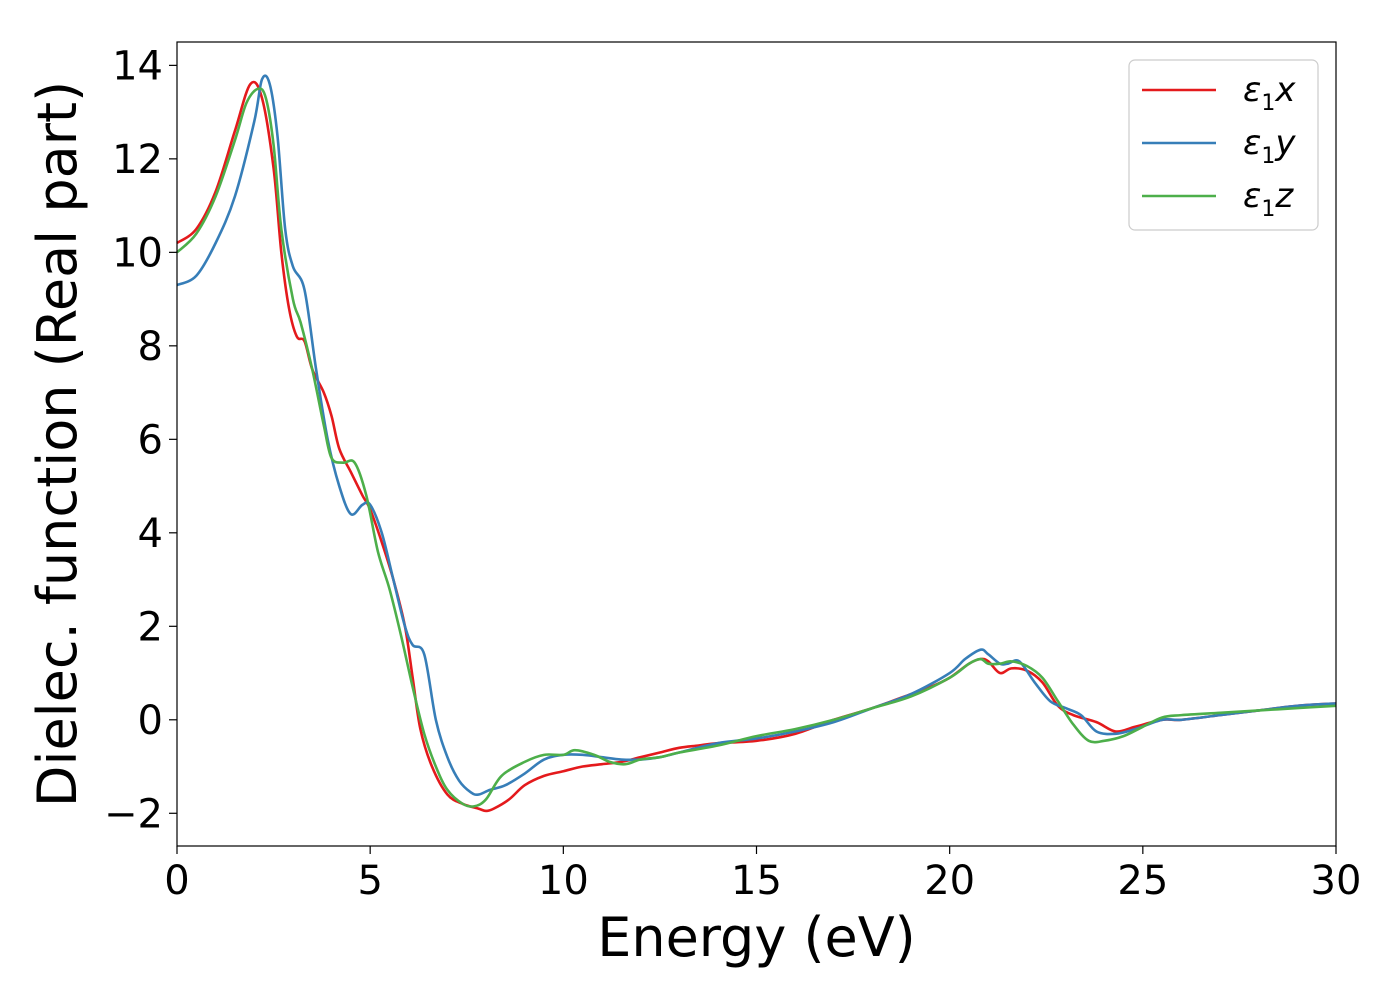 The width and height of the screenshot is (1400, 1000). What do you see at coordinates (756, 937) in the screenshot?
I see `x-axis-title: Energy (eV)` at bounding box center [756, 937].